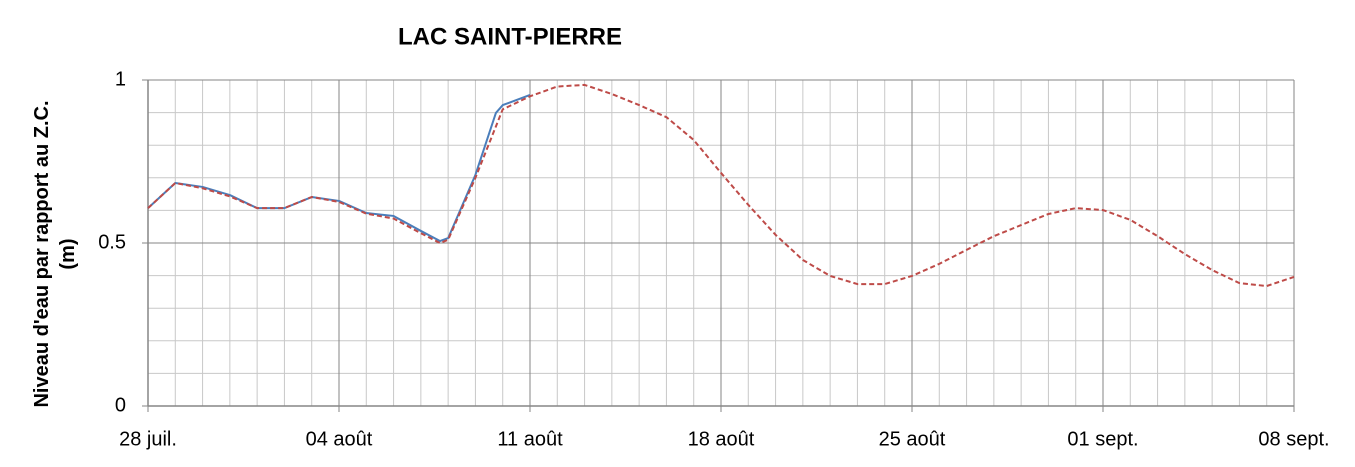  Describe the element at coordinates (148, 439) in the screenshot. I see `x-tick-label: 28 juil.` at that location.